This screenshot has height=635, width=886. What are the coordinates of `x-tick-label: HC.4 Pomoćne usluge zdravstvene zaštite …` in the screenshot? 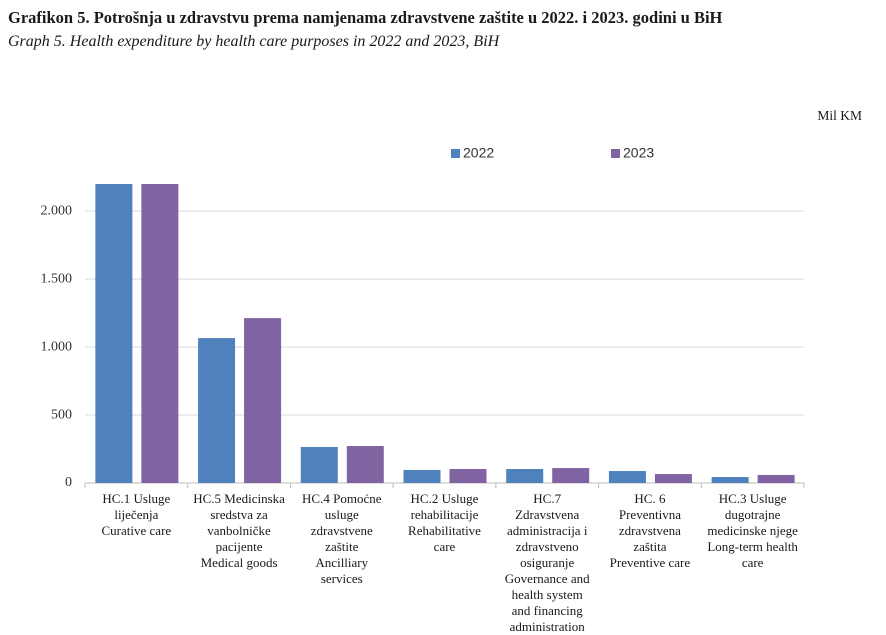 It's located at (342, 538).